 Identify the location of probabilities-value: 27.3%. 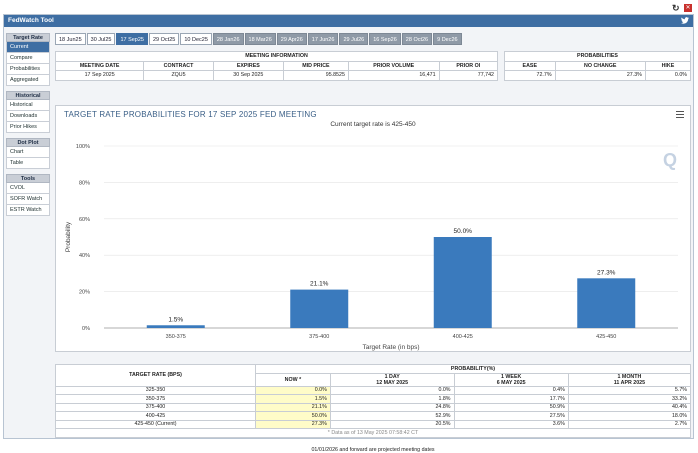
(600, 75).